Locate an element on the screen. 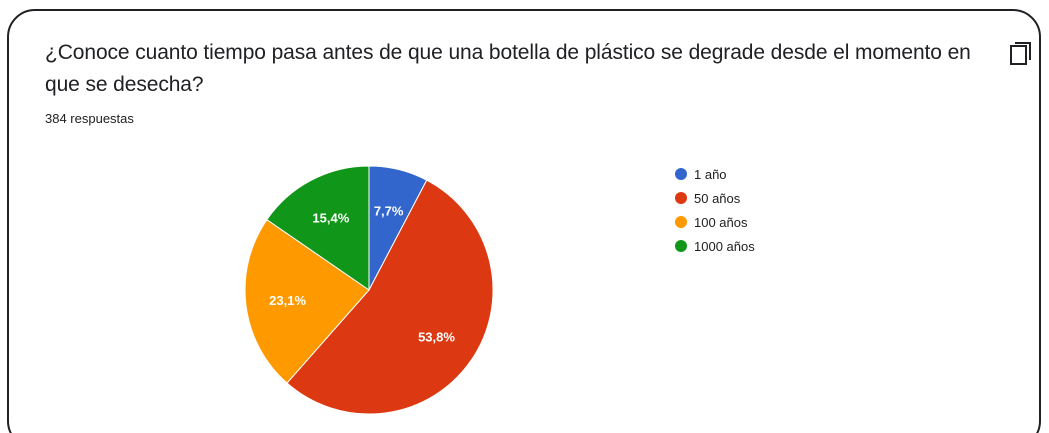 This screenshot has height=433, width=1049. chart-legend: 1 año 50 años 100 años 1000 años is located at coordinates (715, 210).